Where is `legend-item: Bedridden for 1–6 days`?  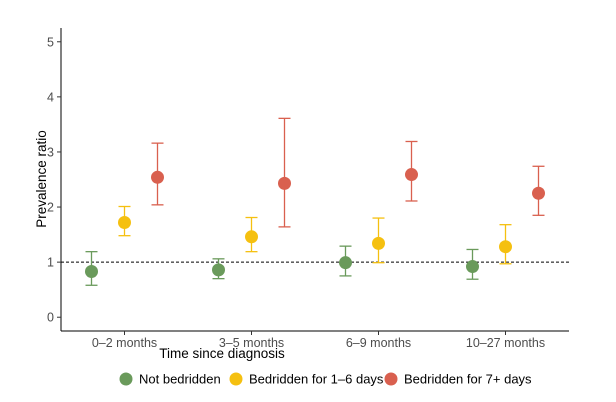
legend-item: Bedridden for 1–6 days is located at coordinates (306, 379).